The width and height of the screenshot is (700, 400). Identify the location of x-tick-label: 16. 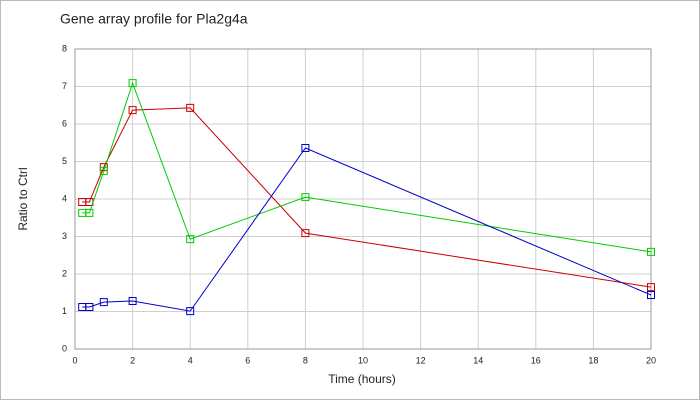
(536, 360).